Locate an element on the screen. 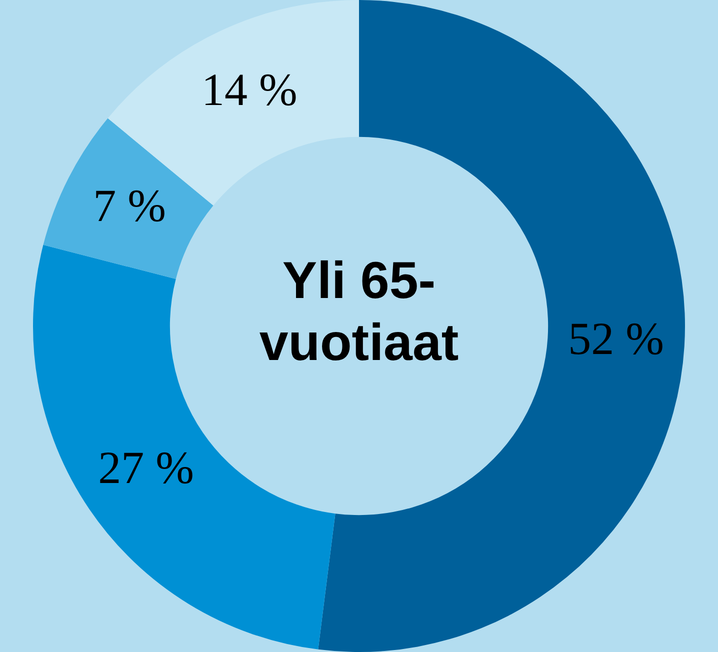  data-label: 52 % is located at coordinates (616, 338).